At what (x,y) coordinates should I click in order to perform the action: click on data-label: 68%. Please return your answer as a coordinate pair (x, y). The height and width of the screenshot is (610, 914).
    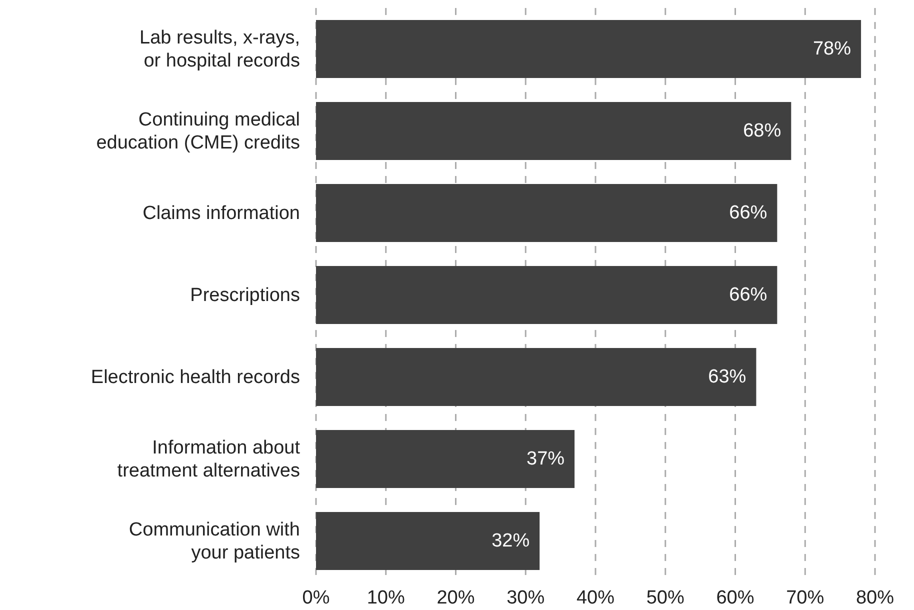
    Looking at the image, I should click on (762, 131).